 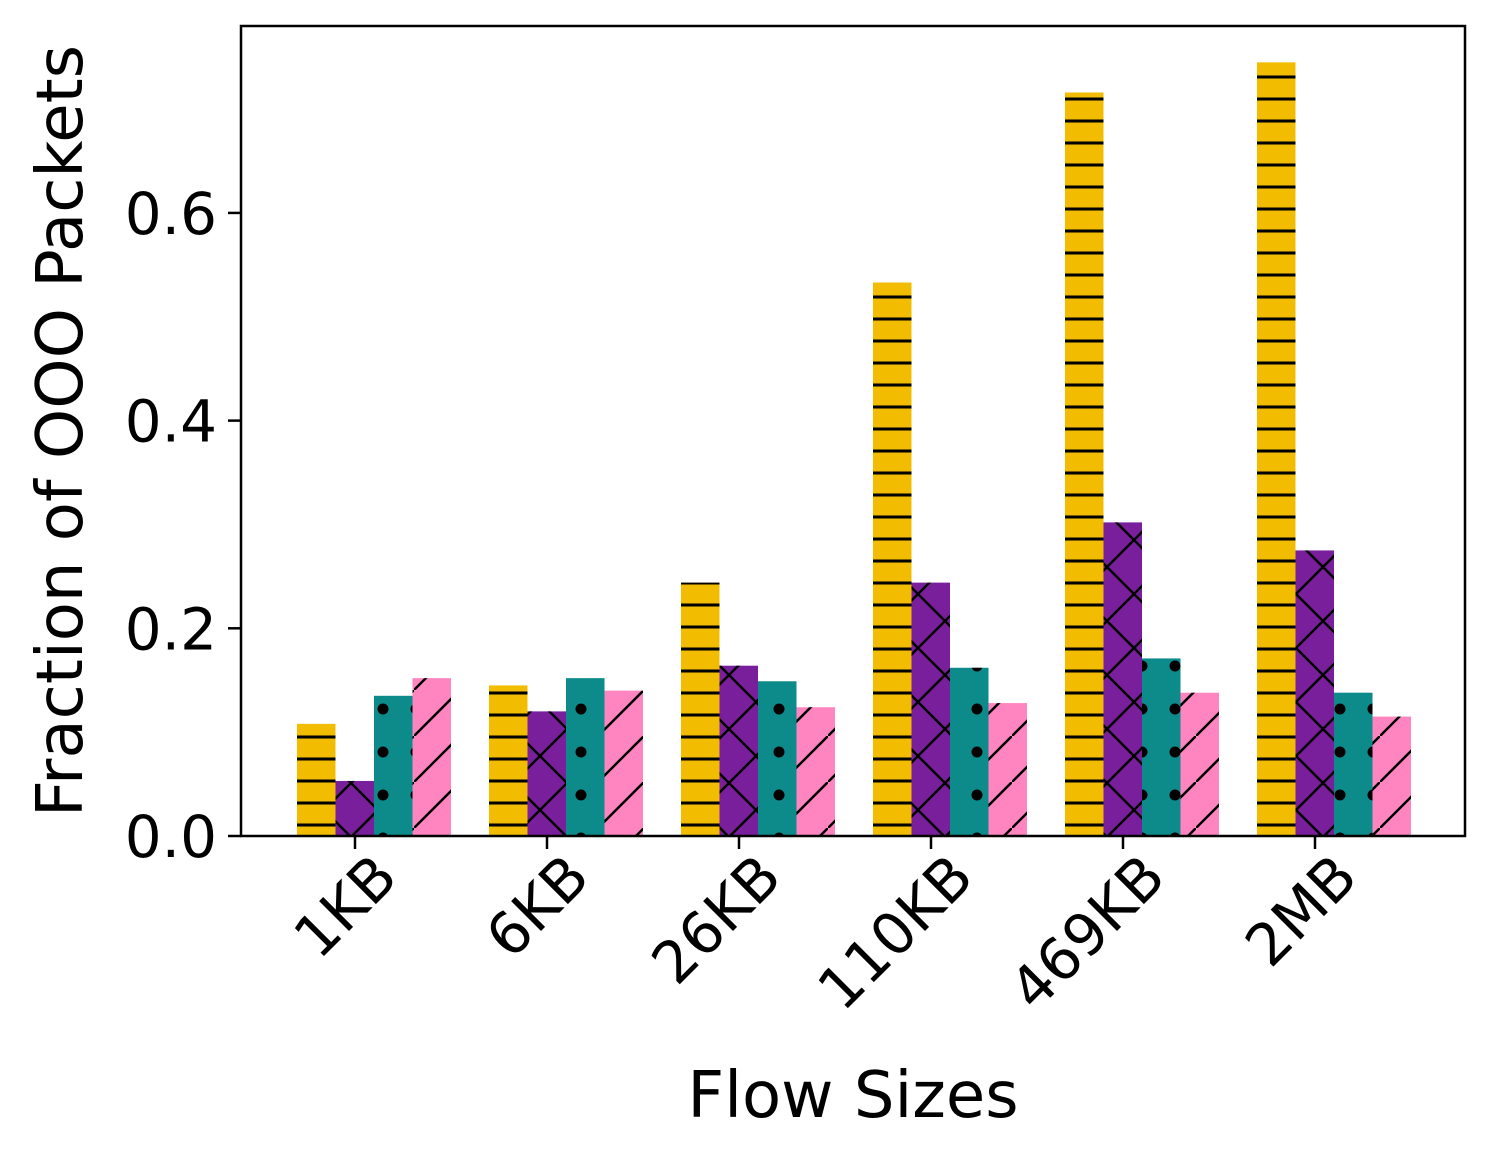 What do you see at coordinates (61, 431) in the screenshot?
I see `y-axis-title: Fraction of OOO Packets` at bounding box center [61, 431].